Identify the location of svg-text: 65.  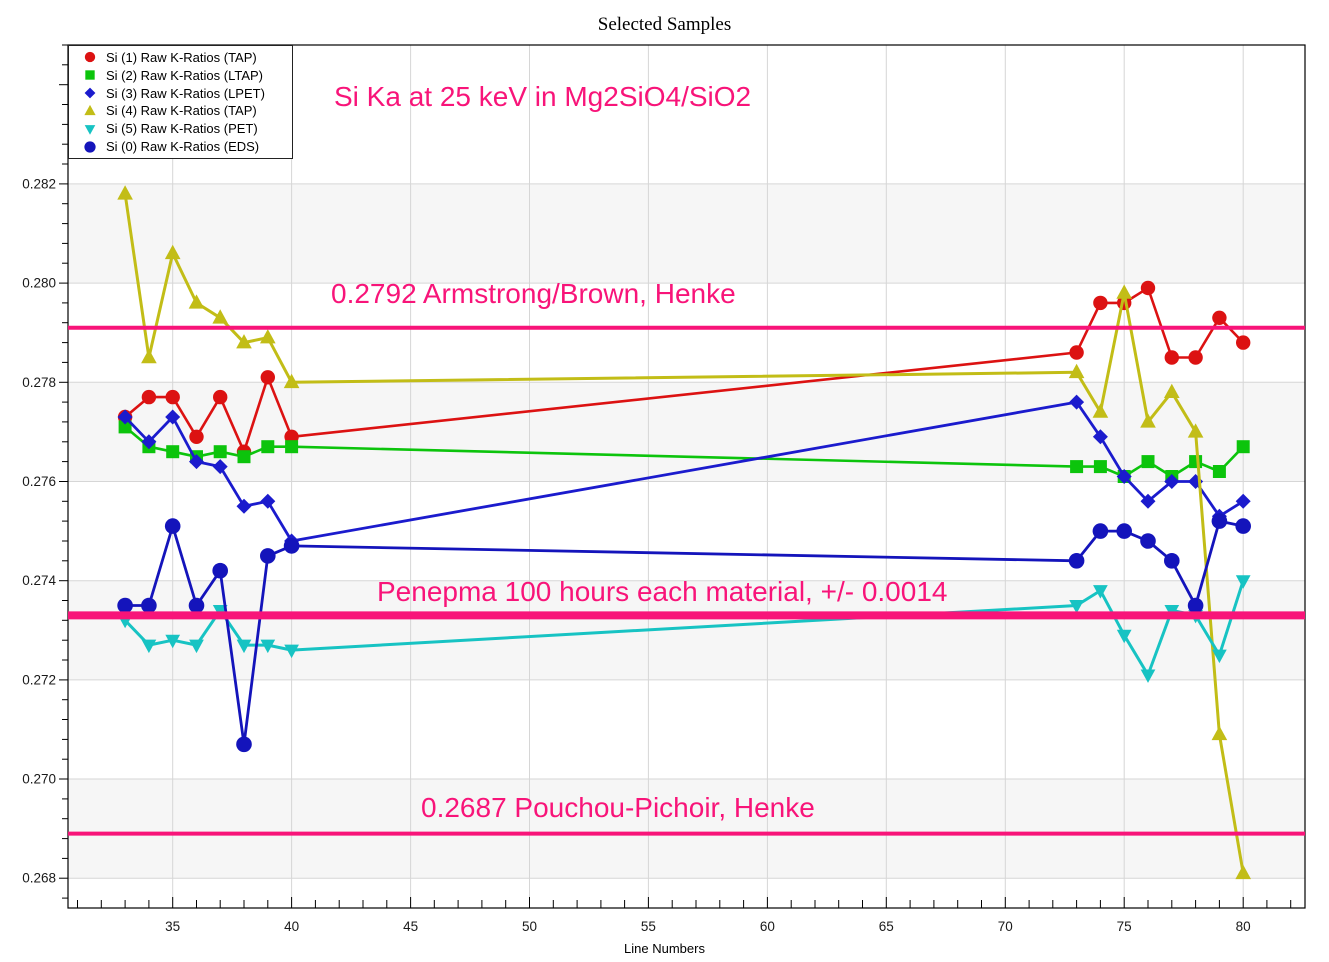
(886, 926).